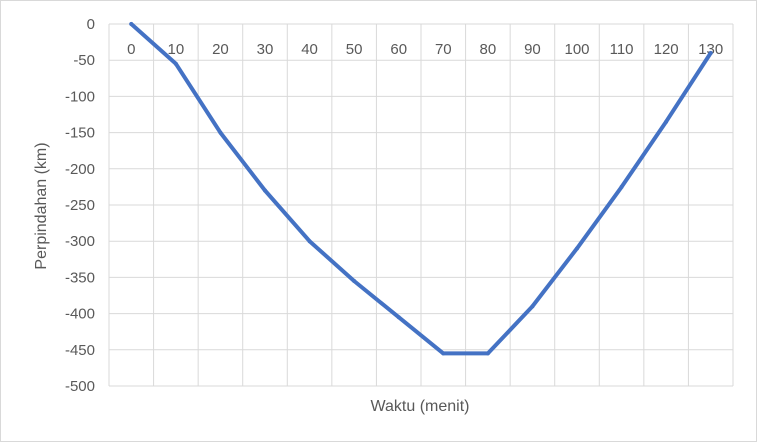  Describe the element at coordinates (398, 49) in the screenshot. I see `x-tick-label: 60` at that location.